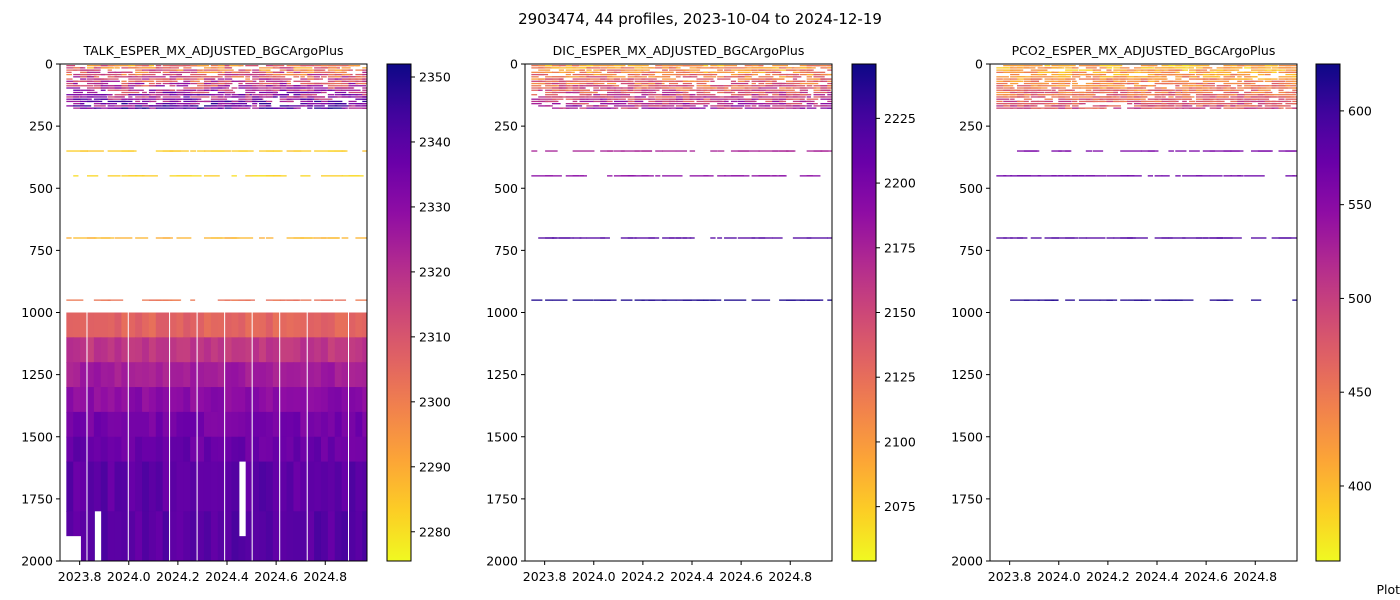  Describe the element at coordinates (227, 576) in the screenshot. I see `x-tick-label: 2024.4` at that location.